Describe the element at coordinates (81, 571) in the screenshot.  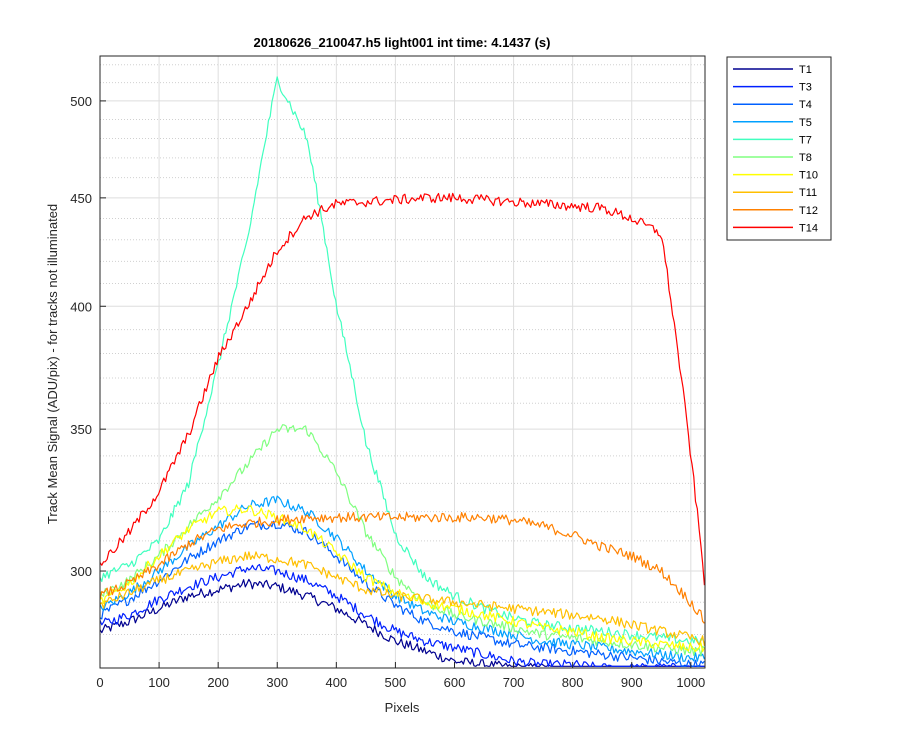
I see `y-tick-label: 300` at that location.